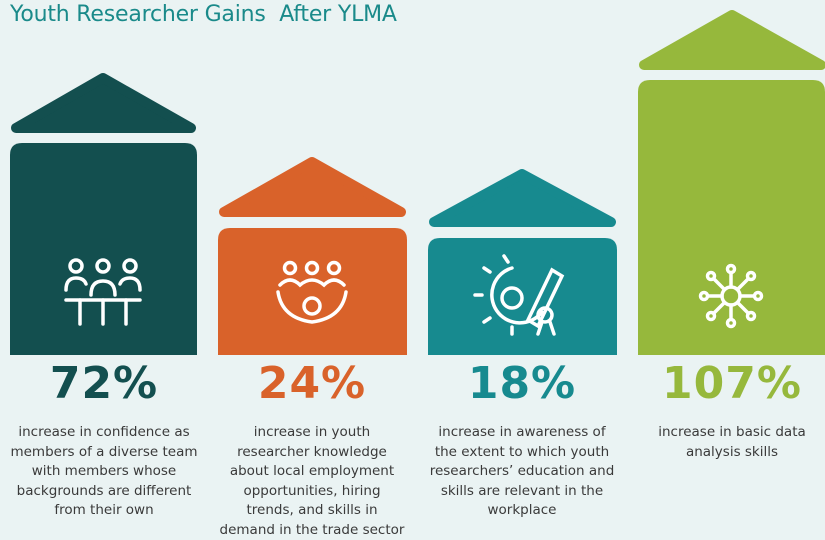 This screenshot has height=540, width=825. I want to click on description-line: from their own, so click(104, 511).